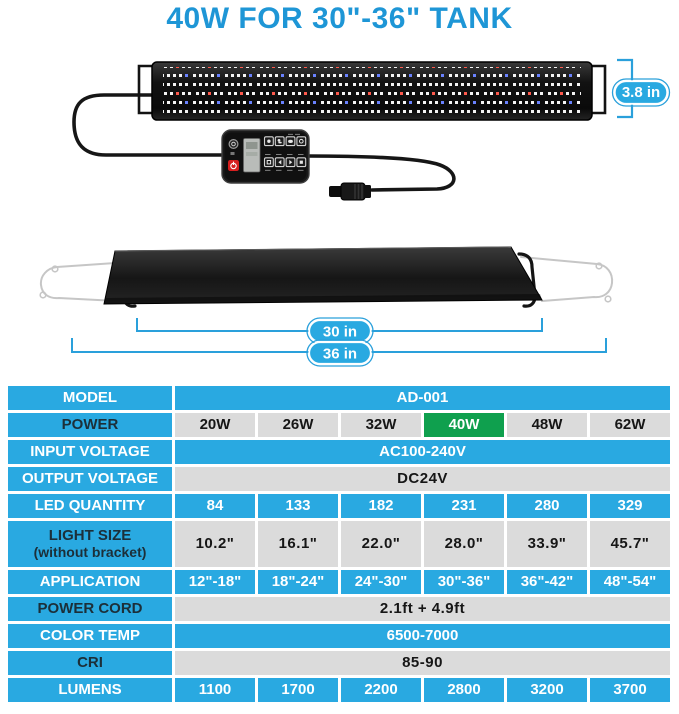 The image size is (679, 714). What do you see at coordinates (381, 544) in the screenshot?
I see `spec-cell: 22.0"` at bounding box center [381, 544].